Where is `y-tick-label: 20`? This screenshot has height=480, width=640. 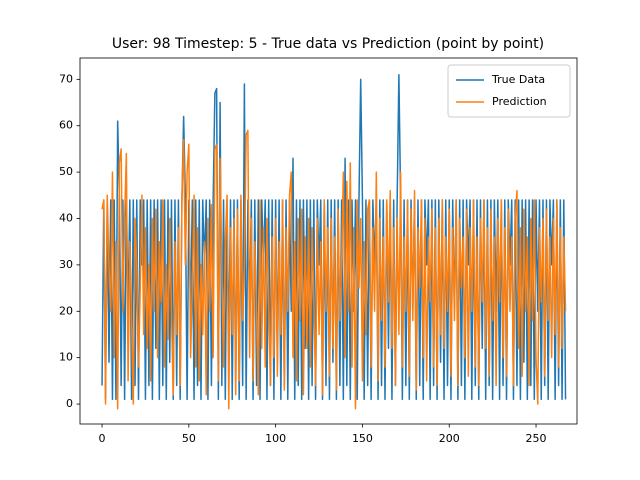
y-tick-label: 20 is located at coordinates (66, 310).